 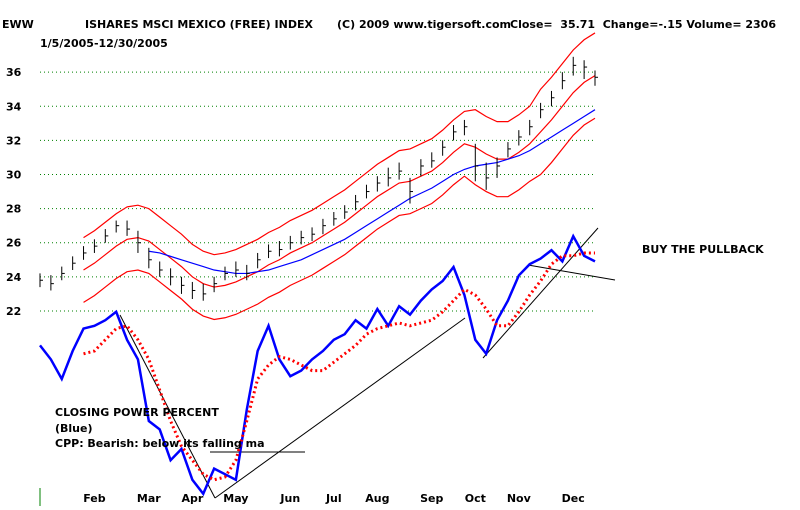 I want to click on x-tick-label: Dec, so click(x=573, y=498).